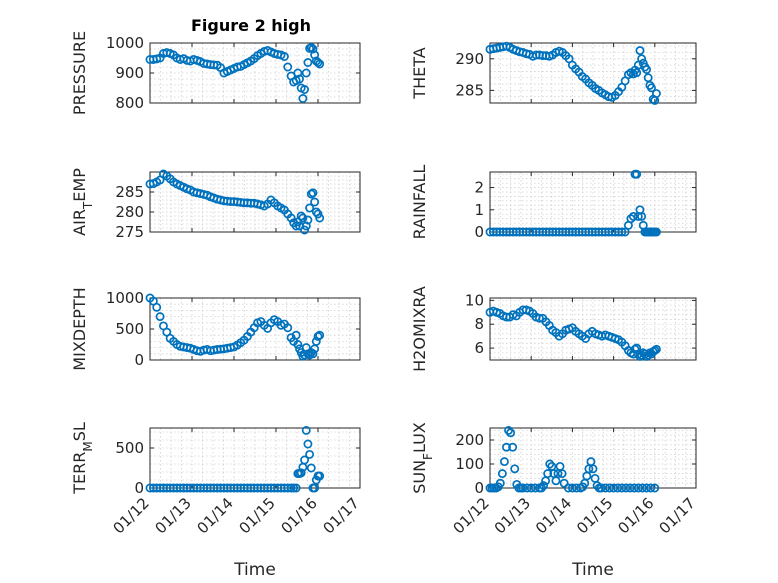 The image size is (778, 583). Describe the element at coordinates (479, 188) in the screenshot. I see `y-tick-label: 2` at that location.